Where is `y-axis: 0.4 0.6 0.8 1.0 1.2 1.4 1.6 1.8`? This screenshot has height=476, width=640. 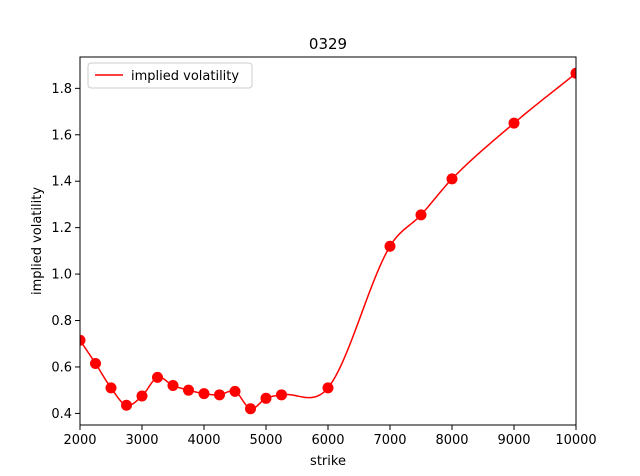 y-axis: 0.4 0.6 0.8 1.0 1.2 1.4 1.6 1.8 is located at coordinates (65, 252).